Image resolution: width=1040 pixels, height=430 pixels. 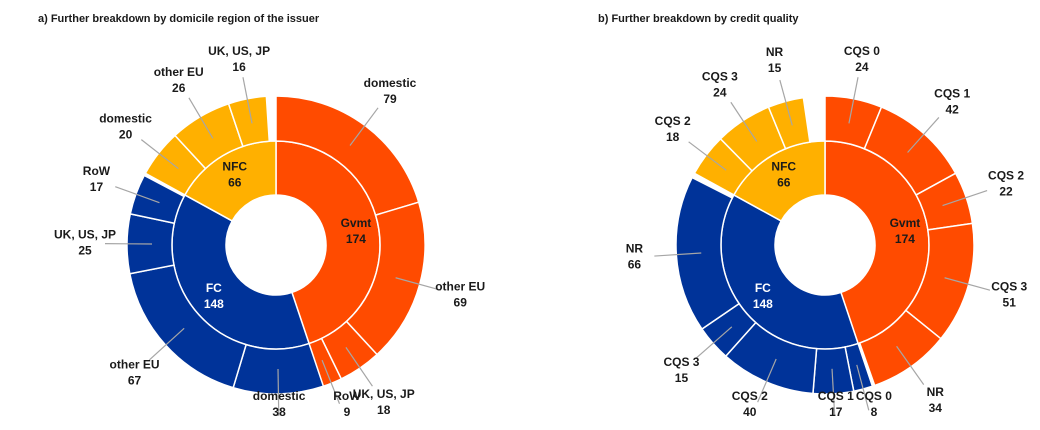 I want to click on outer-value: 38, so click(x=279, y=412).